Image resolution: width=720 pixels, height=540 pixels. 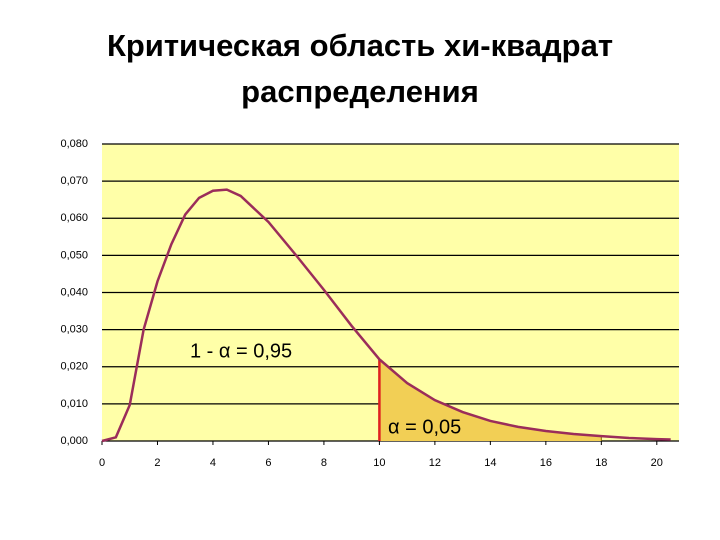 What do you see at coordinates (435, 463) in the screenshot?
I see `x-tick-label: 12` at bounding box center [435, 463].